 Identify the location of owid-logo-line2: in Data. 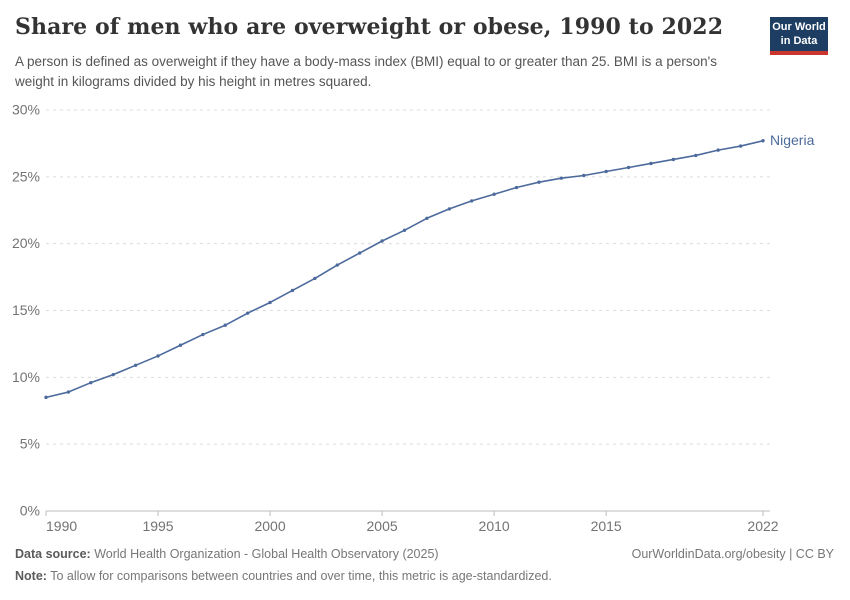
(799, 41).